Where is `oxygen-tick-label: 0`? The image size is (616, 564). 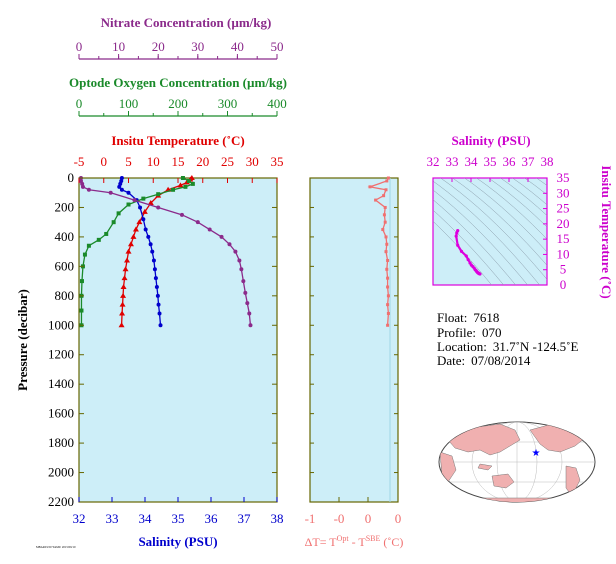
oxygen-tick-label: 0 is located at coordinates (79, 103).